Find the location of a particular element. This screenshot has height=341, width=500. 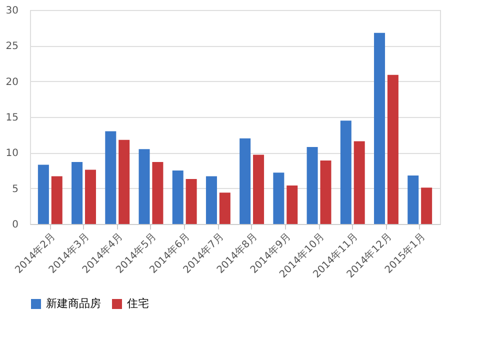

y-tick-label: 5 is located at coordinates (15, 189).